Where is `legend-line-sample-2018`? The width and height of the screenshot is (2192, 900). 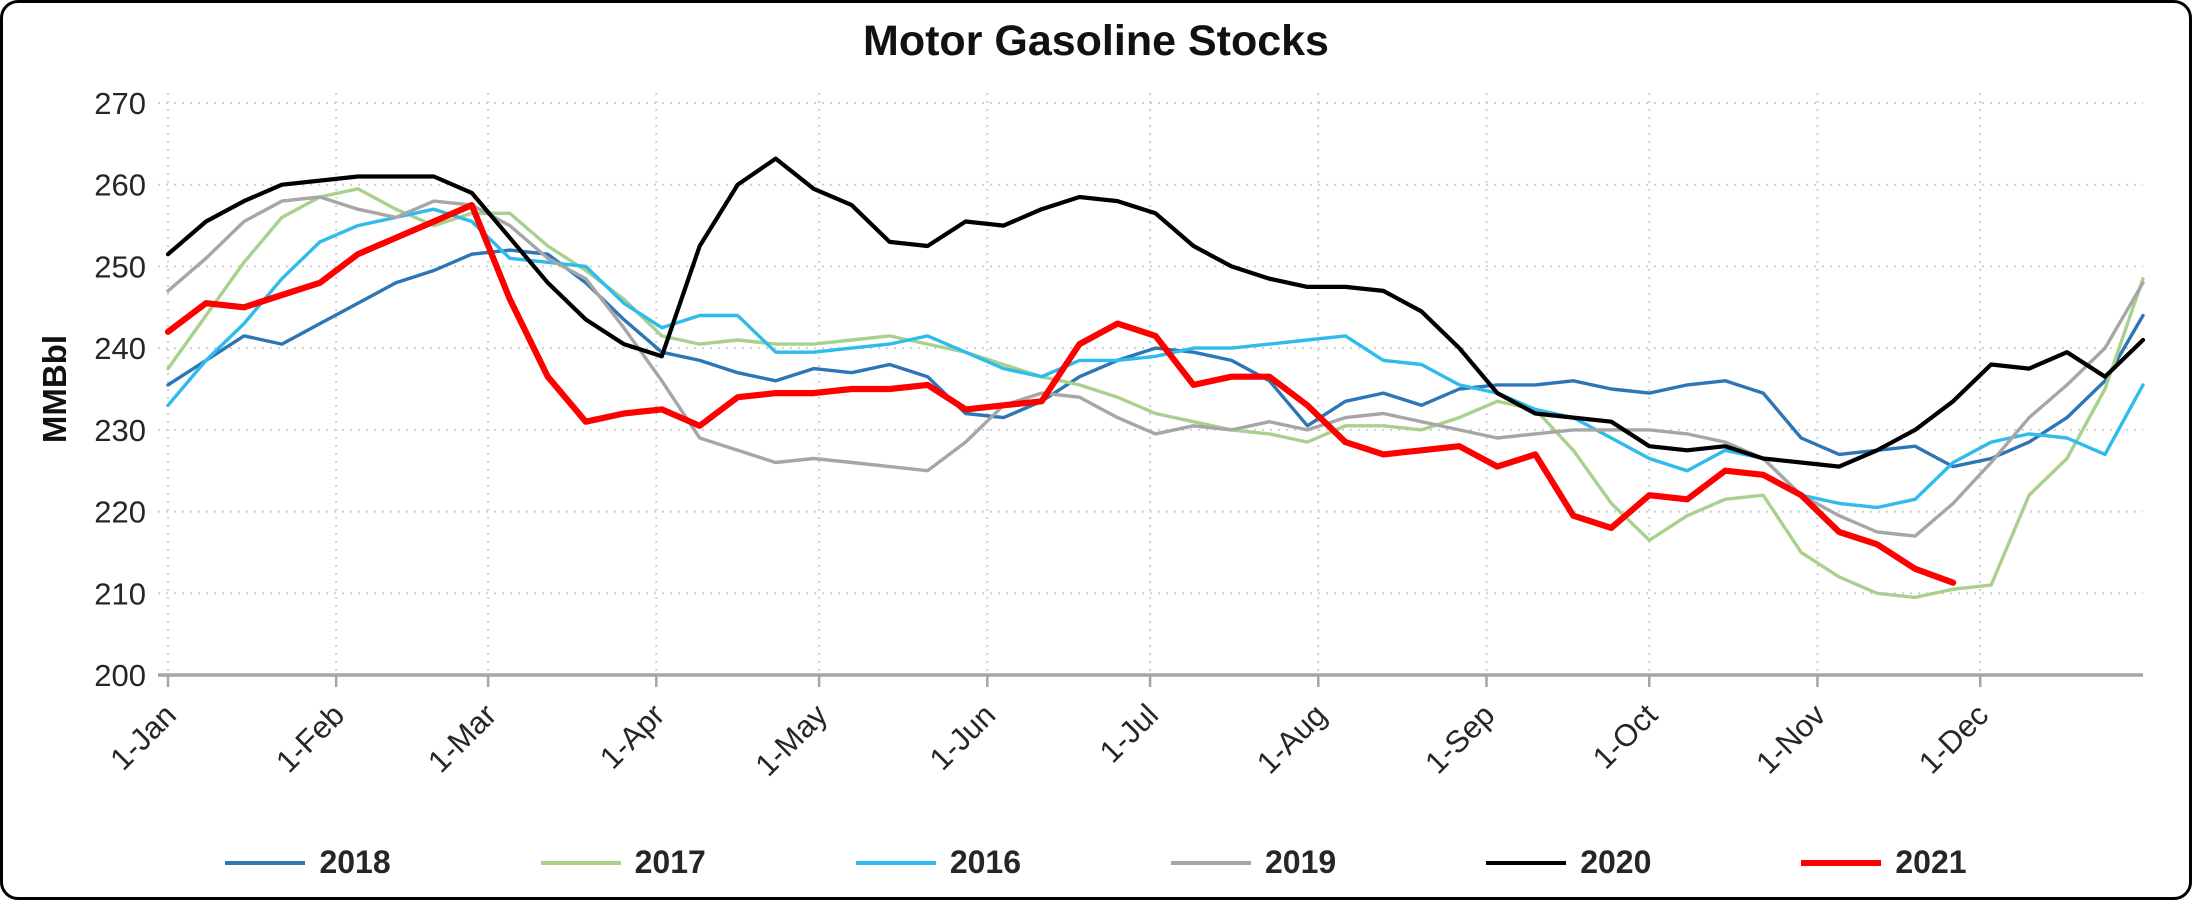 legend-line-sample-2018 is located at coordinates (265, 862).